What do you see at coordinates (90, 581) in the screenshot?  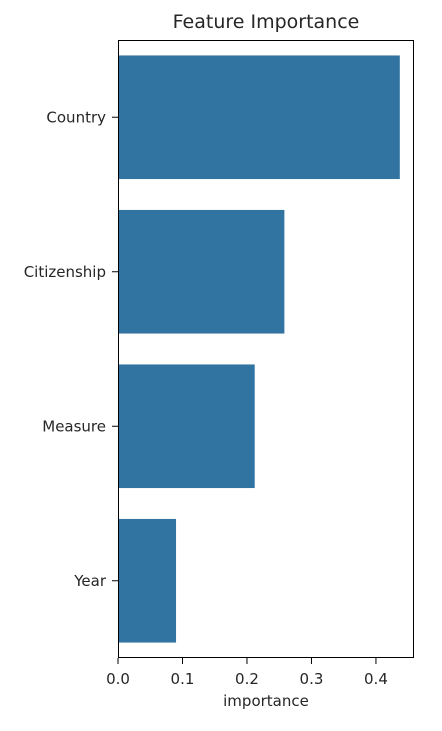 I see `y-tick-label: Year` at bounding box center [90, 581].